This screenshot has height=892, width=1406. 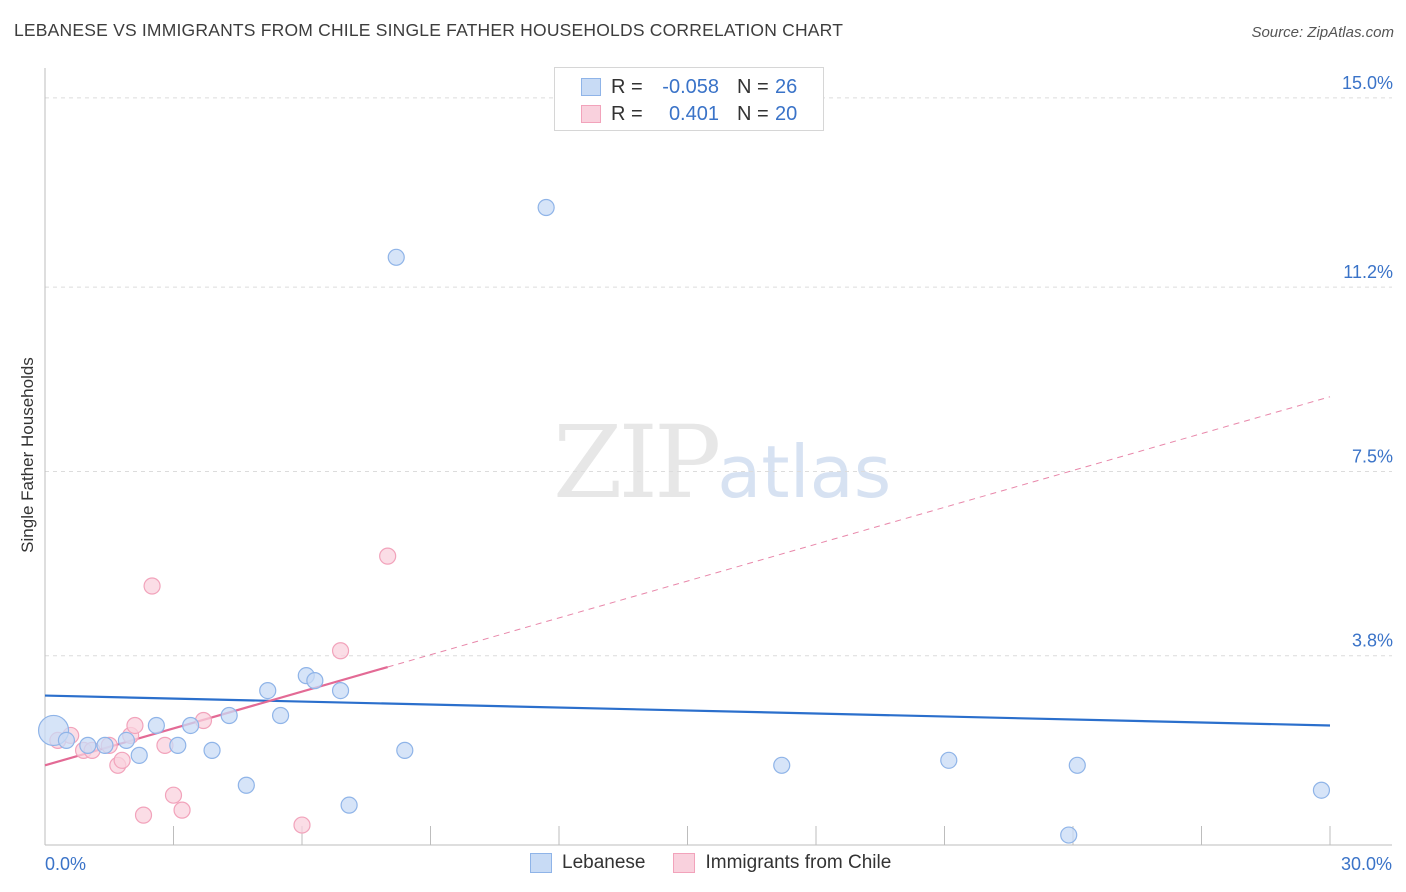 What do you see at coordinates (1366, 864) in the screenshot?
I see `x-tick-label: 30.0%` at bounding box center [1366, 864].